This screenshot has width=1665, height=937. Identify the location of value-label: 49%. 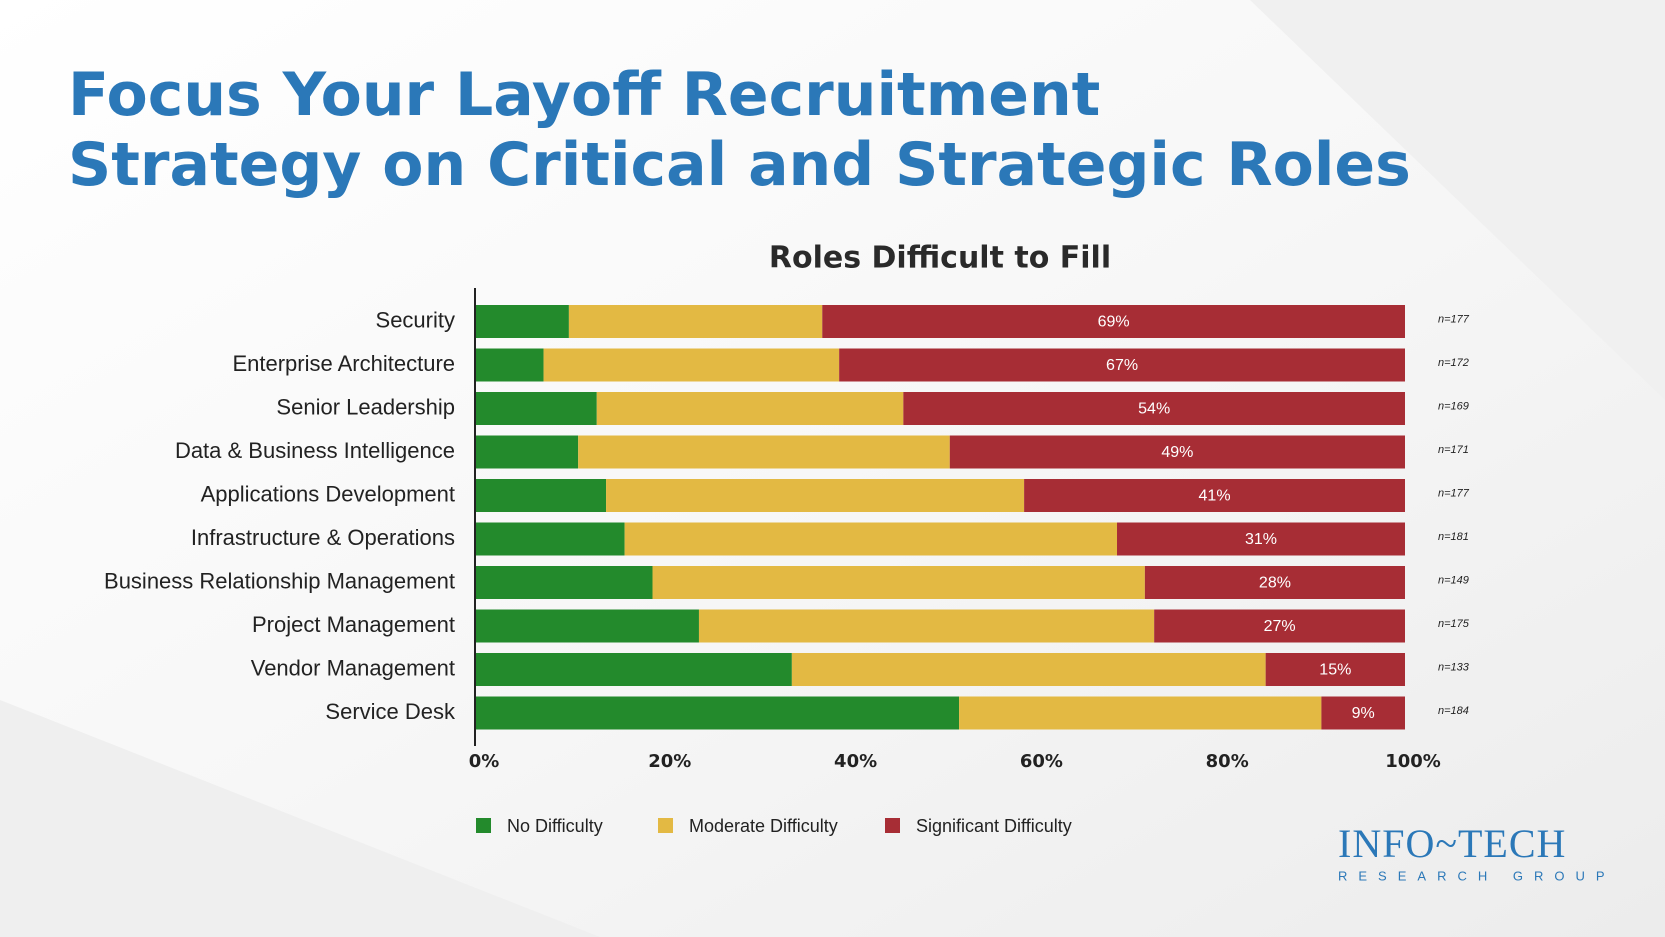
(1177, 452).